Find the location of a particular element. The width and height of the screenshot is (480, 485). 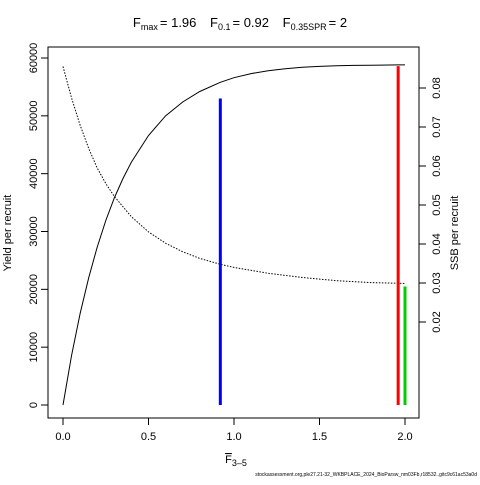

y-right-tick-label: 0.03 is located at coordinates (437, 282).